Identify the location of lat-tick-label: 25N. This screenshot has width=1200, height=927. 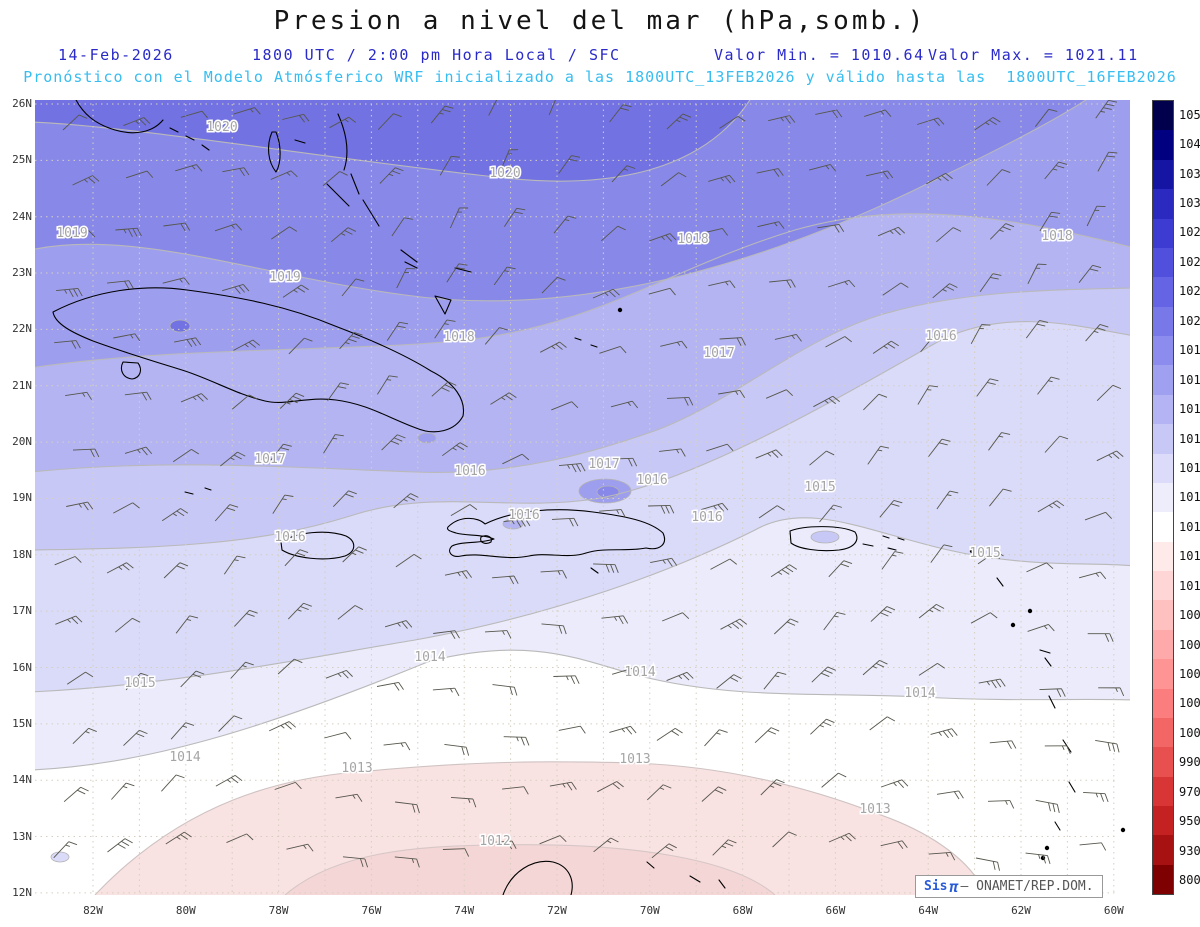
(22, 160).